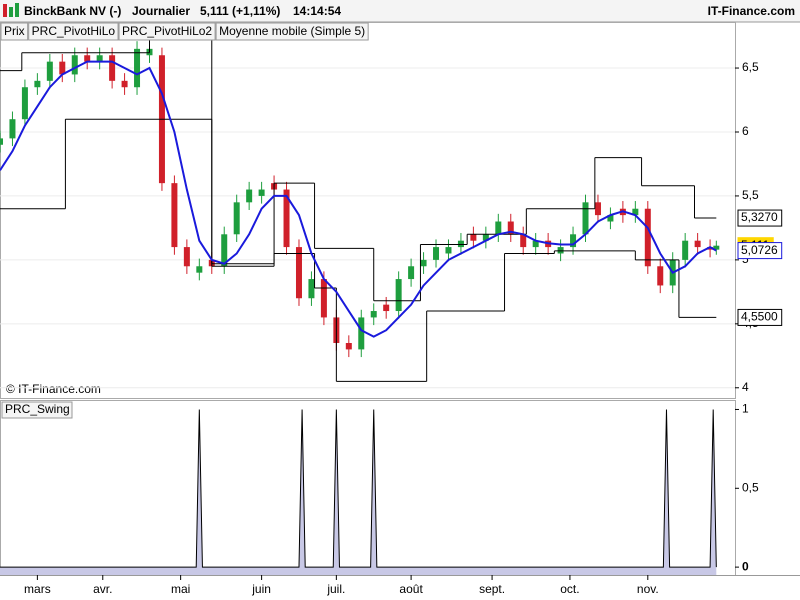  I want to click on legend-label: PRC_PivotHiLo, so click(74, 31).